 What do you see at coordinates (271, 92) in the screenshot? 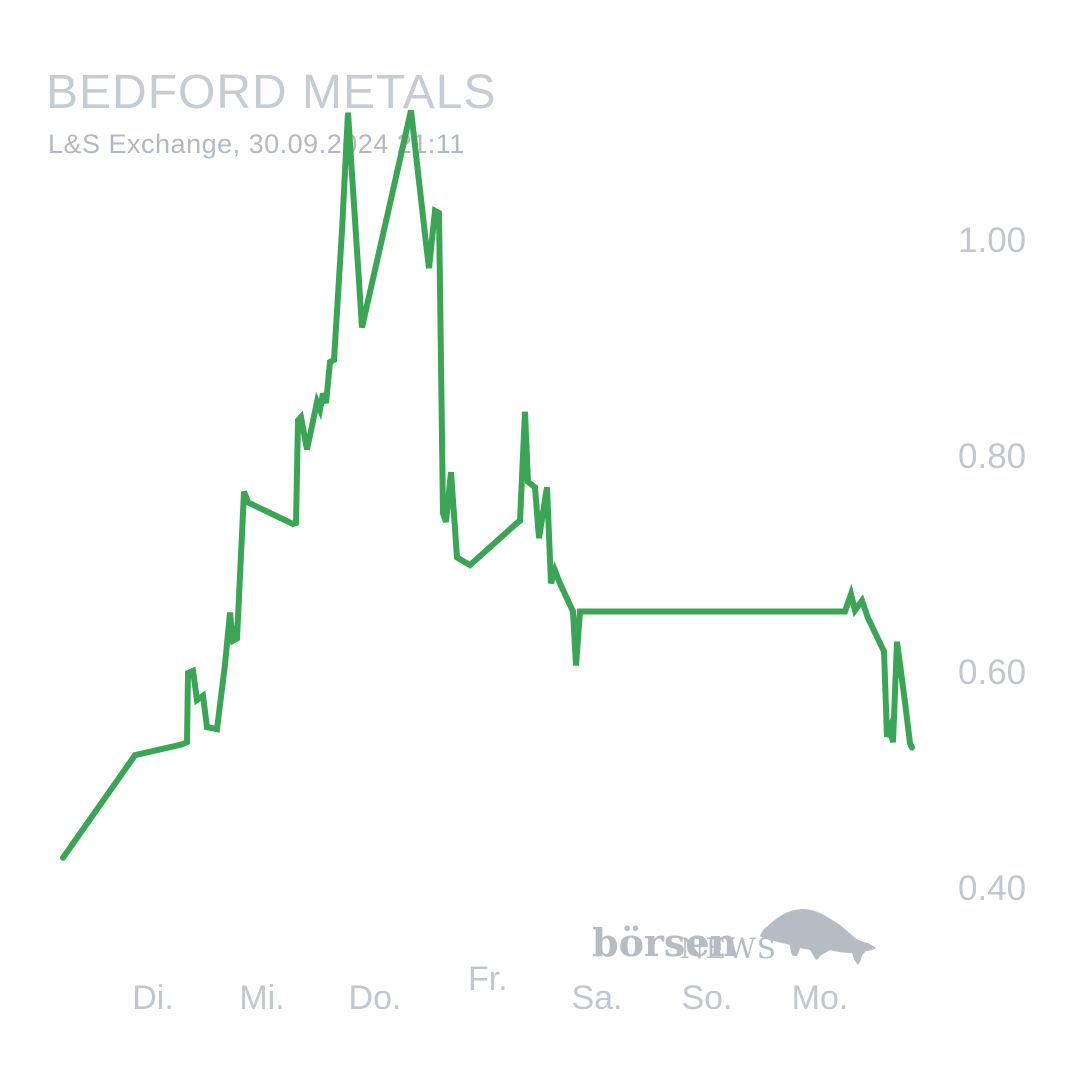
I see `page-title: BEDFORD METALS` at bounding box center [271, 92].